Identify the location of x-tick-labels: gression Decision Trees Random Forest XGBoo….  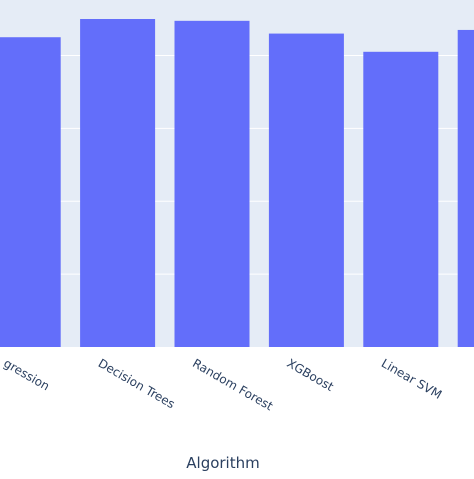
(237, 384).